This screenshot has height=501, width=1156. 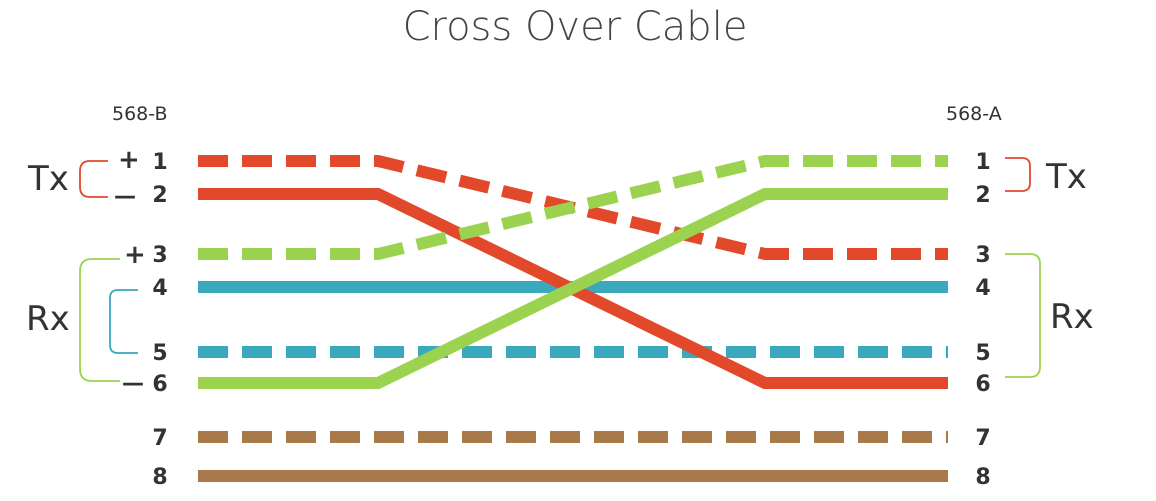 I want to click on right-pin-8: 8, so click(x=982, y=477).